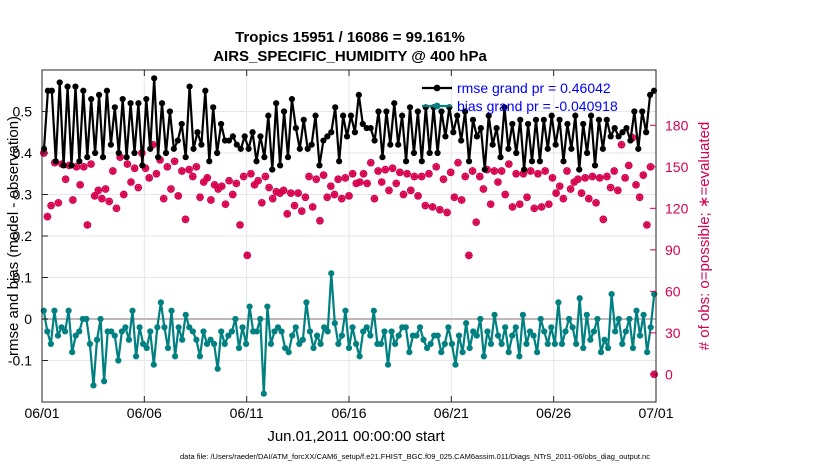  What do you see at coordinates (23, 278) in the screenshot?
I see `left-tick-label: 0.1` at bounding box center [23, 278].